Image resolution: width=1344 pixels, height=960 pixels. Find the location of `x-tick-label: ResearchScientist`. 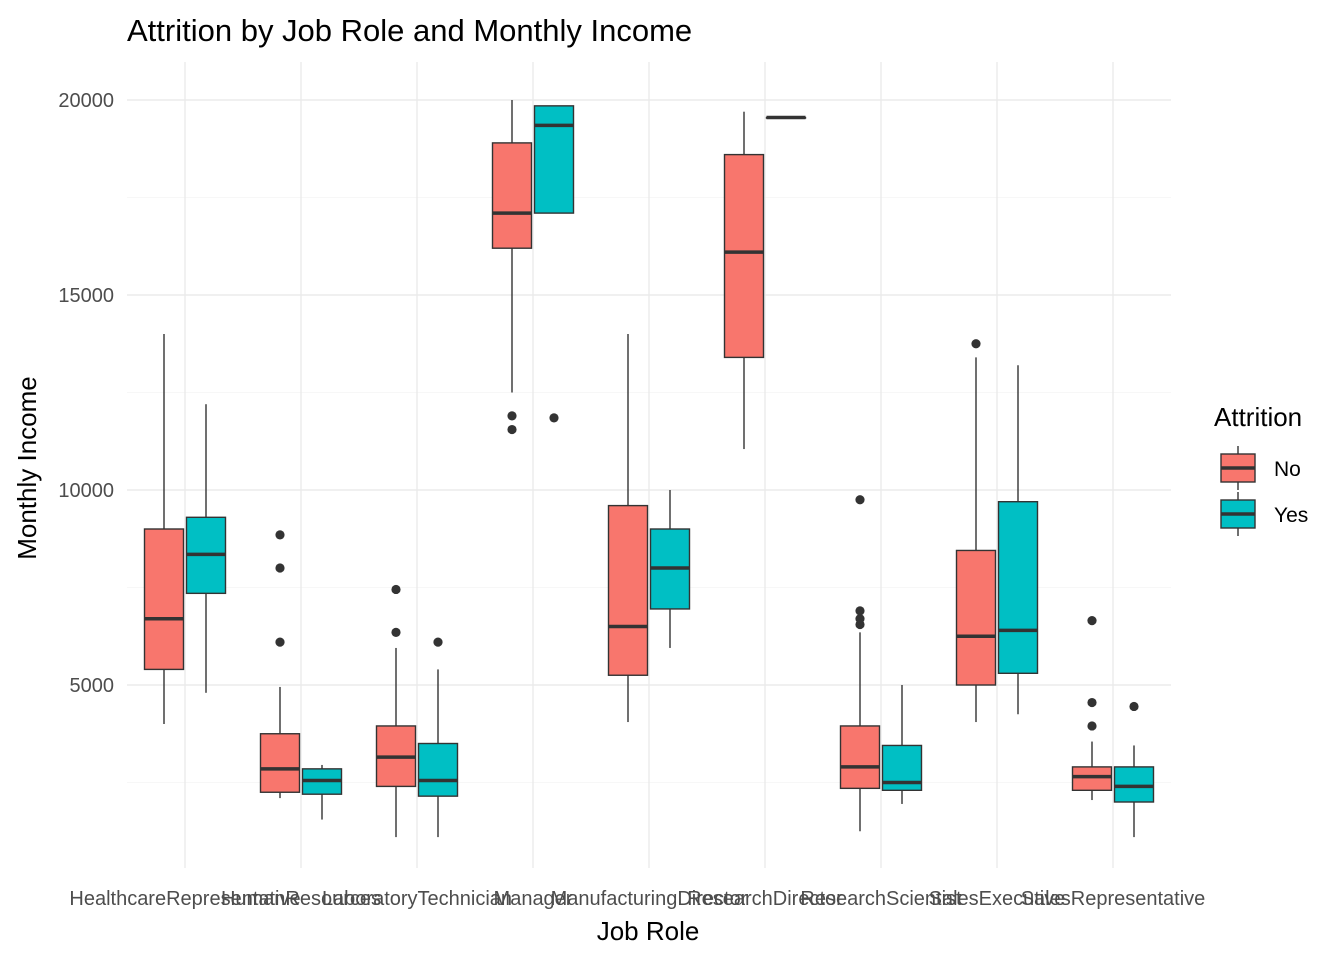

x-tick-label: ResearchScientist is located at coordinates (881, 899).